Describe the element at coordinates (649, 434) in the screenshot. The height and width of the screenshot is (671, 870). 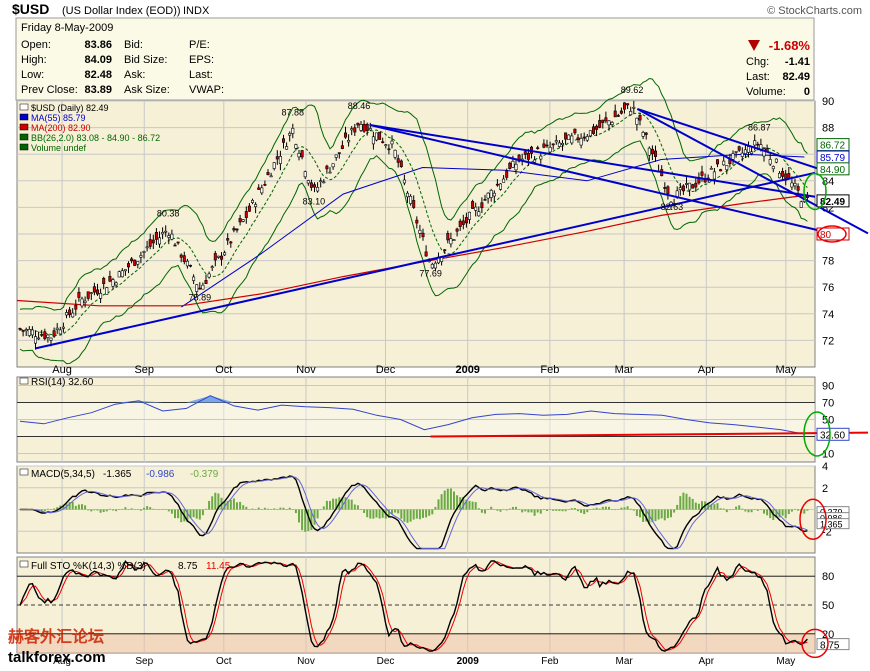
I see `rsi-support-line` at that location.